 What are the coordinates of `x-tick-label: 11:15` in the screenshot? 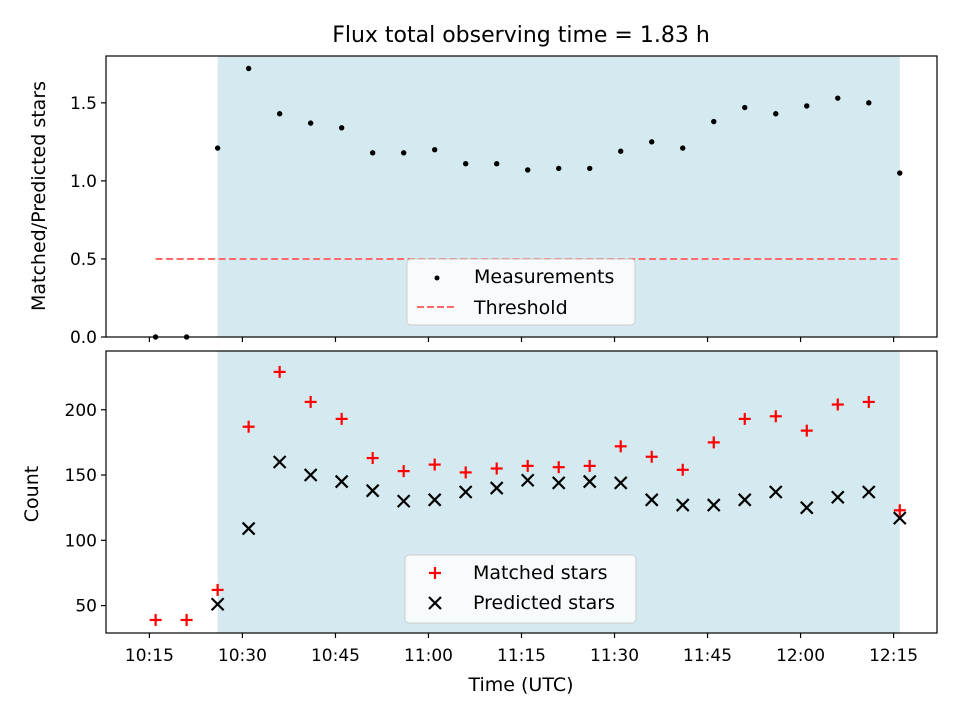 It's located at (521, 656).